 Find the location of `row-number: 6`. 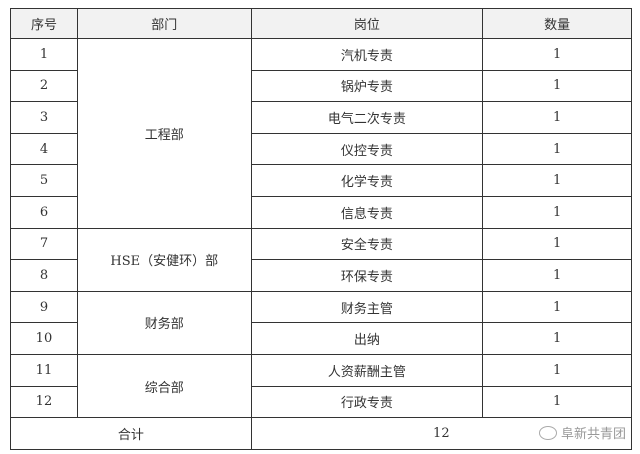

row-number: 6 is located at coordinates (44, 212).